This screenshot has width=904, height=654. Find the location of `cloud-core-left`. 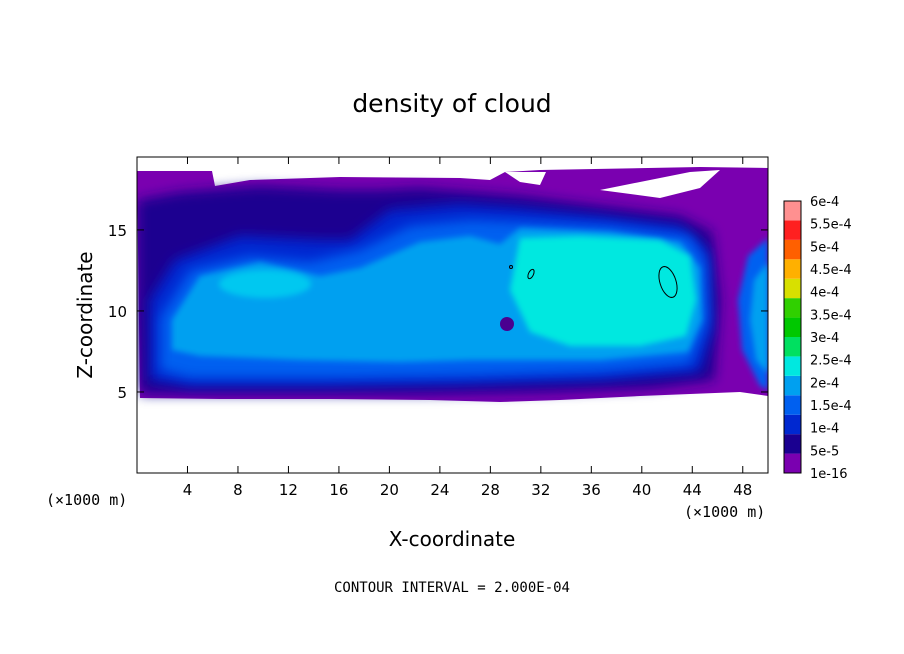

cloud-core-left is located at coordinates (265, 284).